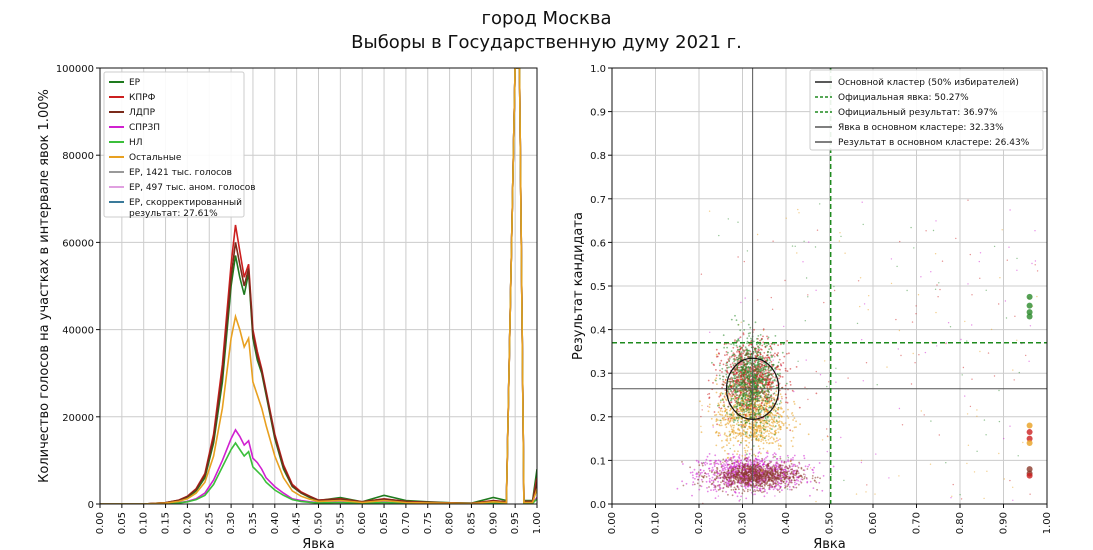 Image resolution: width=1093 pixels, height=550 pixels. Describe the element at coordinates (829, 543) in the screenshot. I see `right-x-axis-label: Явка` at that location.